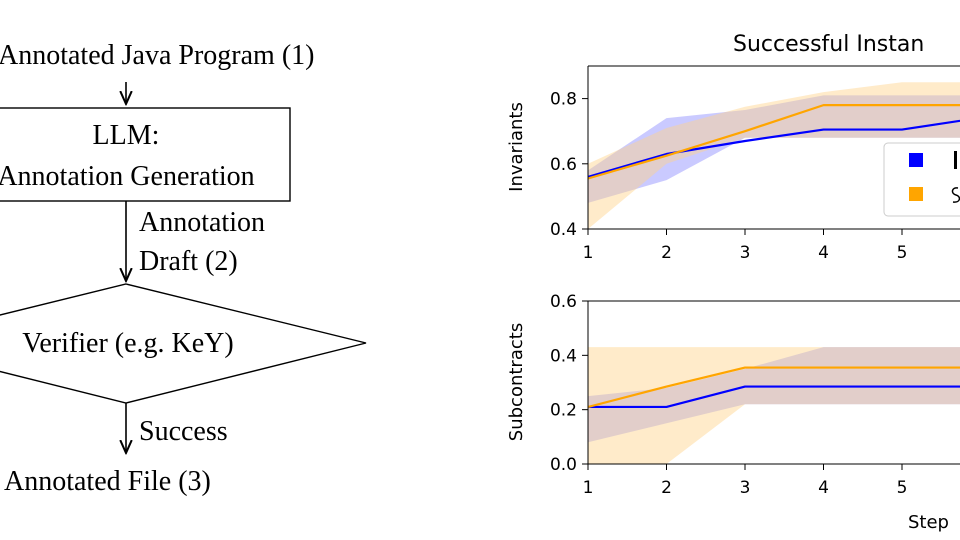  Describe the element at coordinates (563, 165) in the screenshot. I see `invariants-ytick-label: 0.6` at that location.